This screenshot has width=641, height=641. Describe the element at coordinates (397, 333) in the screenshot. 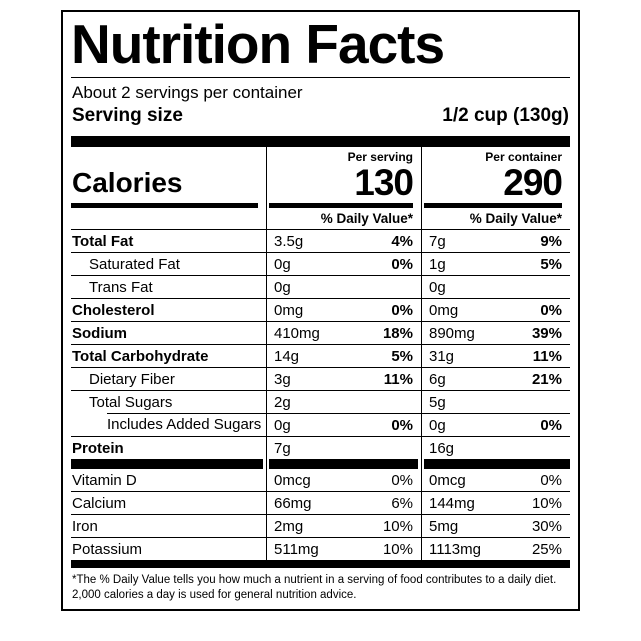

I see `serving-dv: 18%` at that location.